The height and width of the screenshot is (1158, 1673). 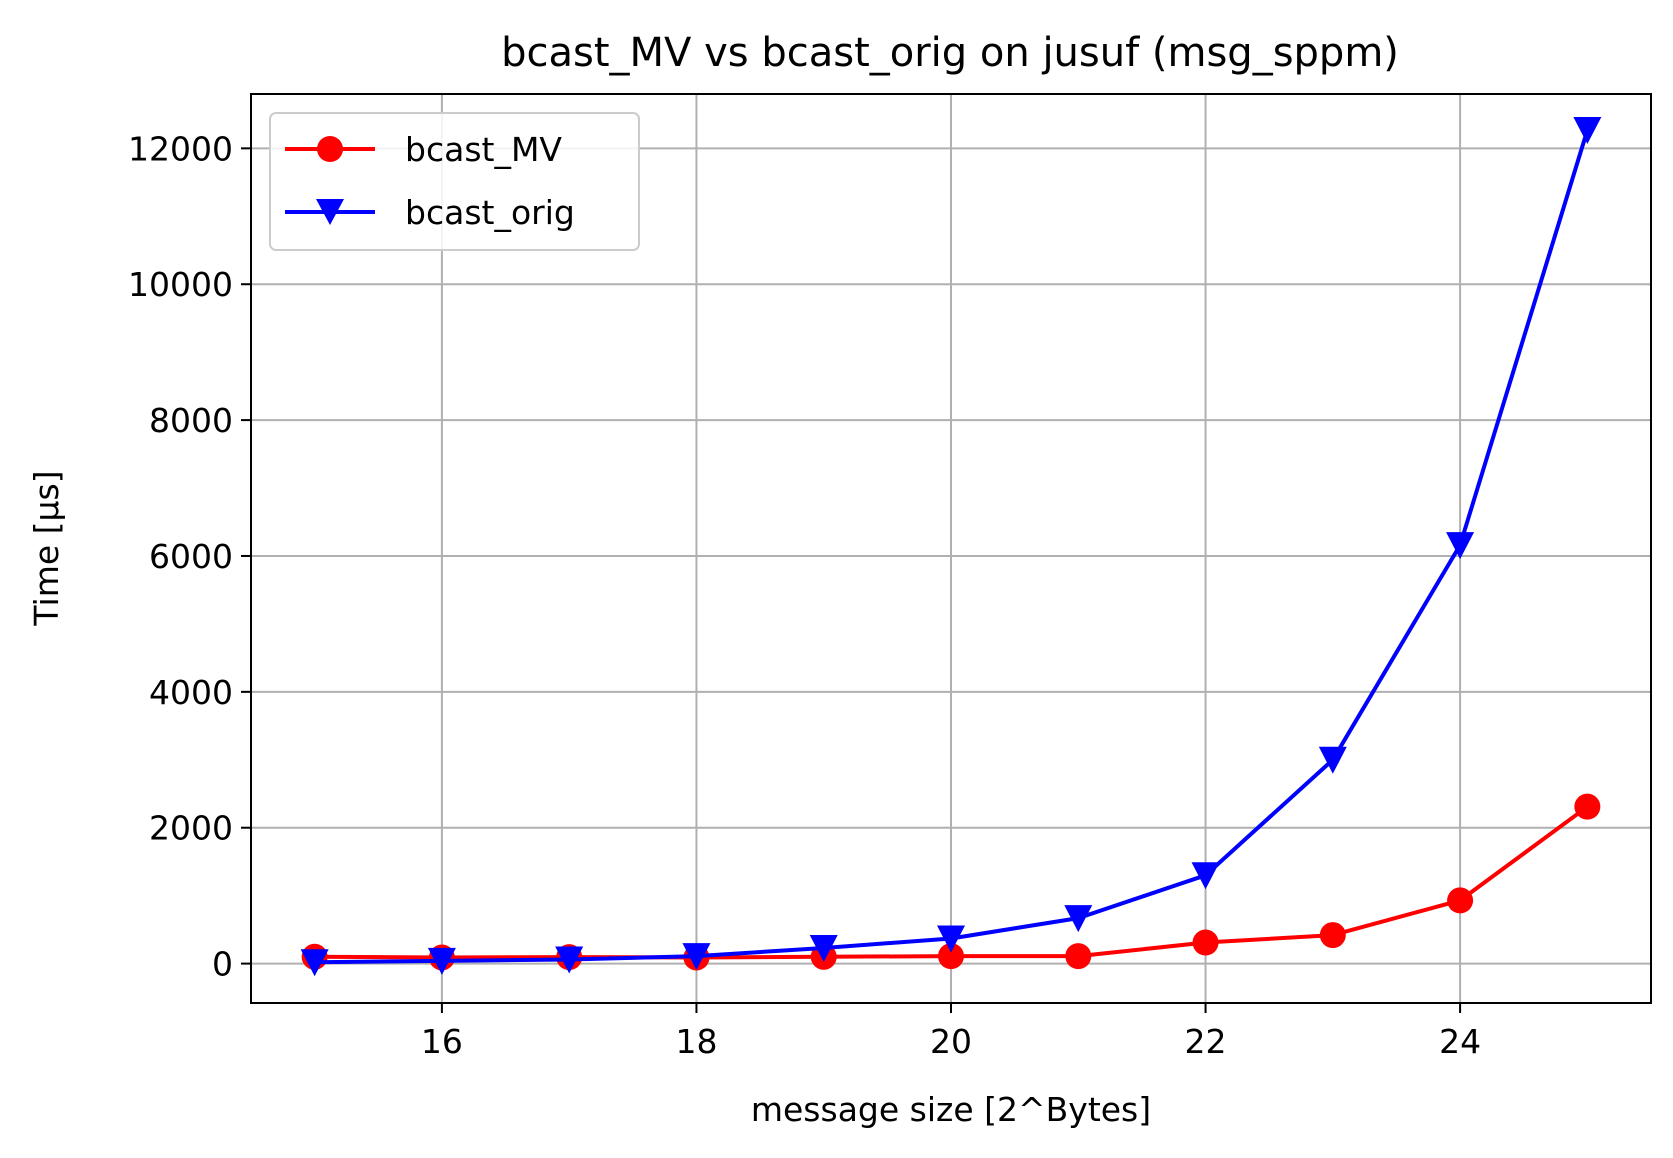 What do you see at coordinates (696, 1041) in the screenshot?
I see `x-tick-label: 18` at bounding box center [696, 1041].